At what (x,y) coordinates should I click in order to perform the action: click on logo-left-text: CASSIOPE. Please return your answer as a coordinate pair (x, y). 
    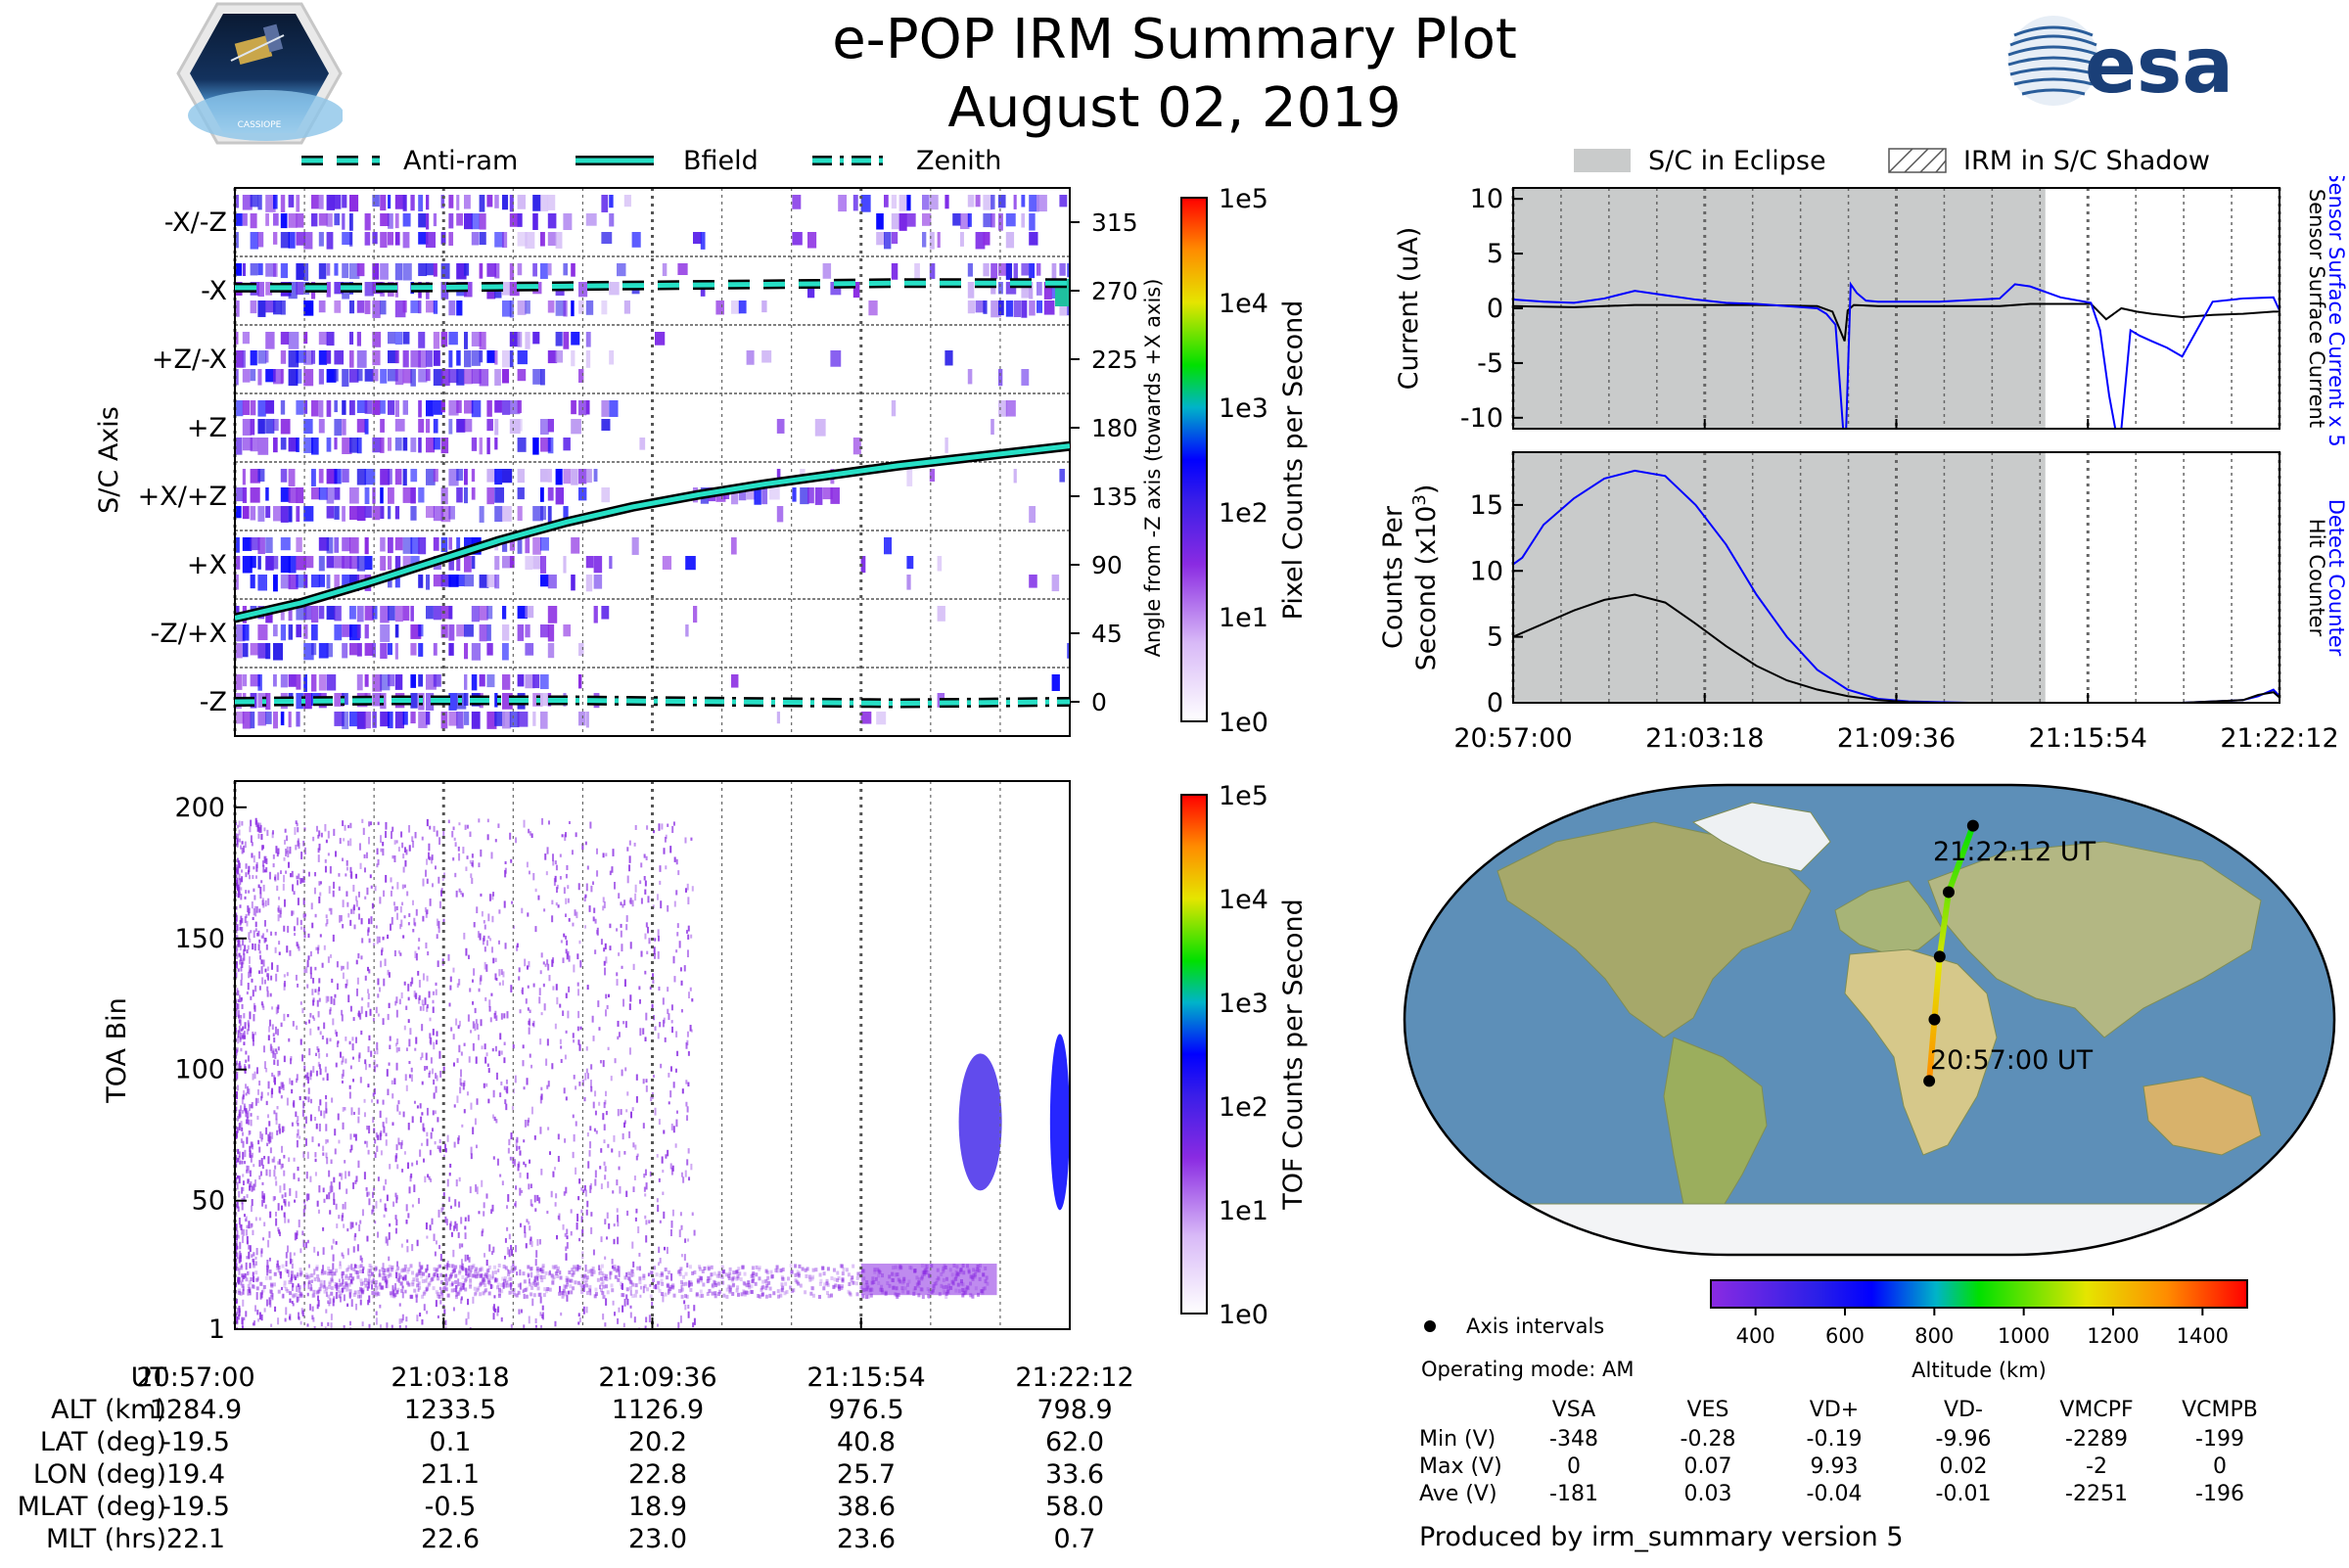
    Looking at the image, I should click on (260, 125).